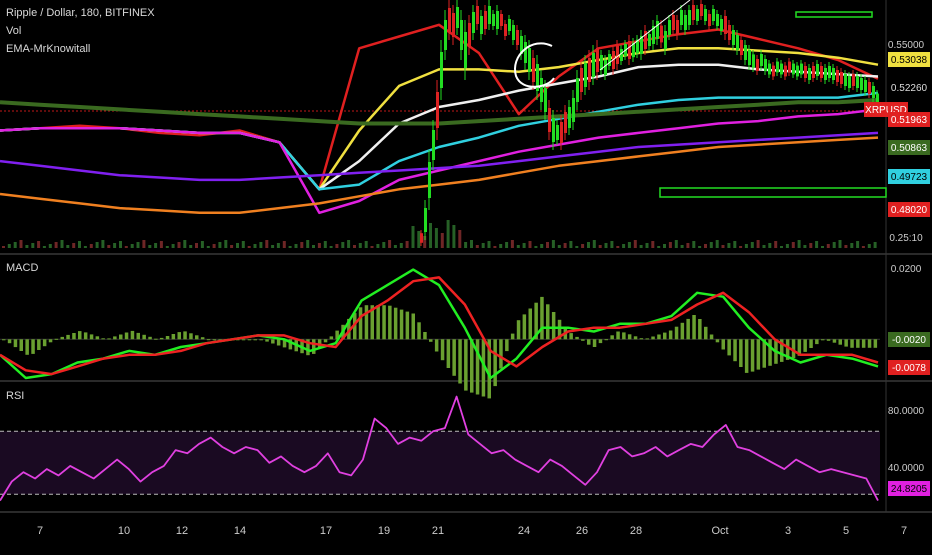  What do you see at coordinates (240, 531) in the screenshot?
I see `x-tick-label: 14` at bounding box center [240, 531].